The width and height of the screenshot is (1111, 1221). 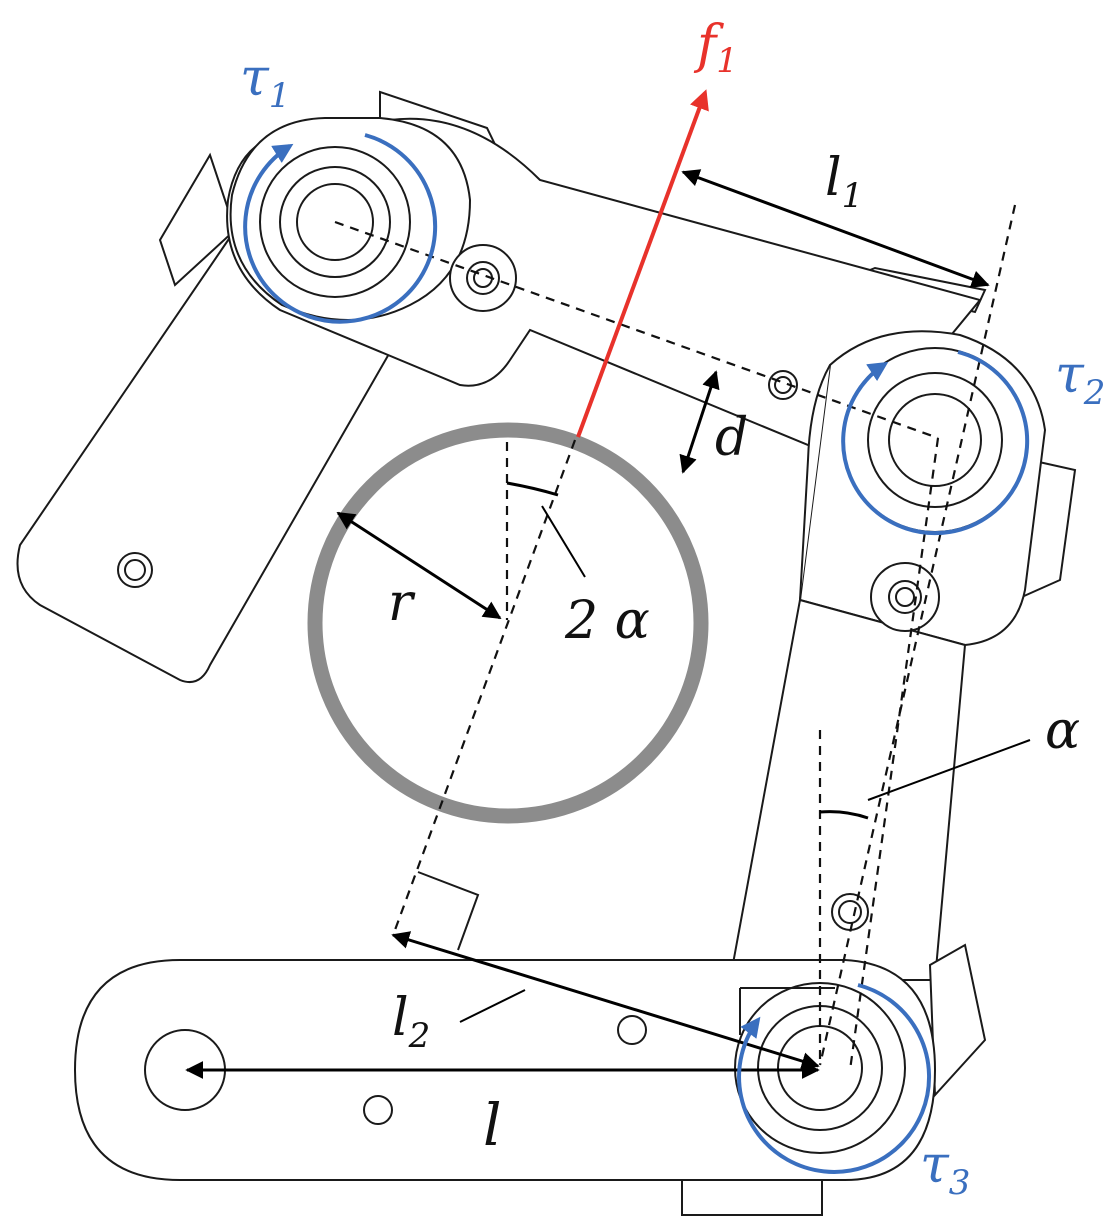 I want to click on tau3-label: τ3, so click(x=945, y=1169).